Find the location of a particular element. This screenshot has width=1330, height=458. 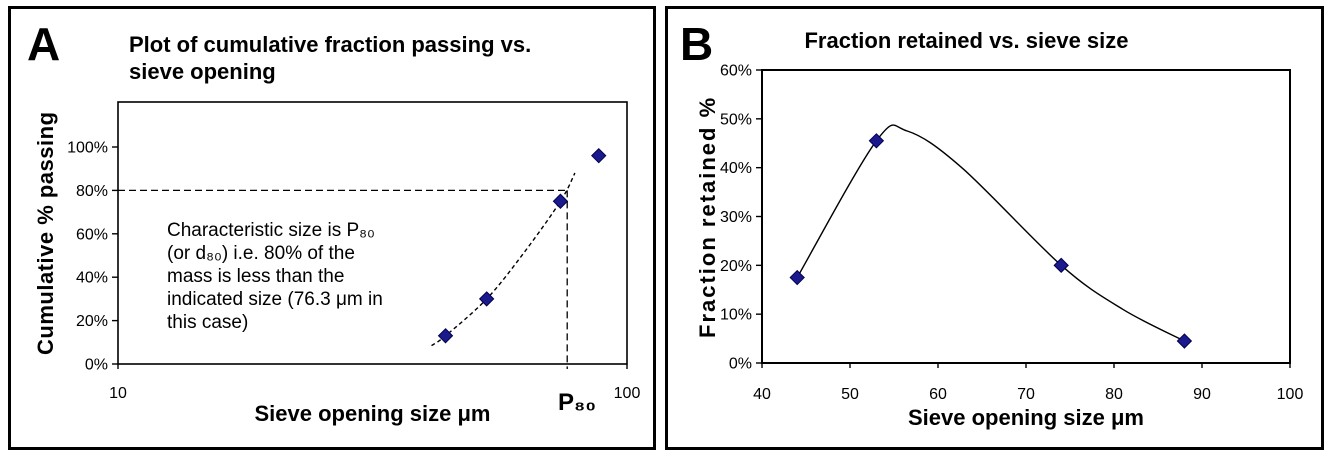

x-tick-label: 70 is located at coordinates (1026, 394).